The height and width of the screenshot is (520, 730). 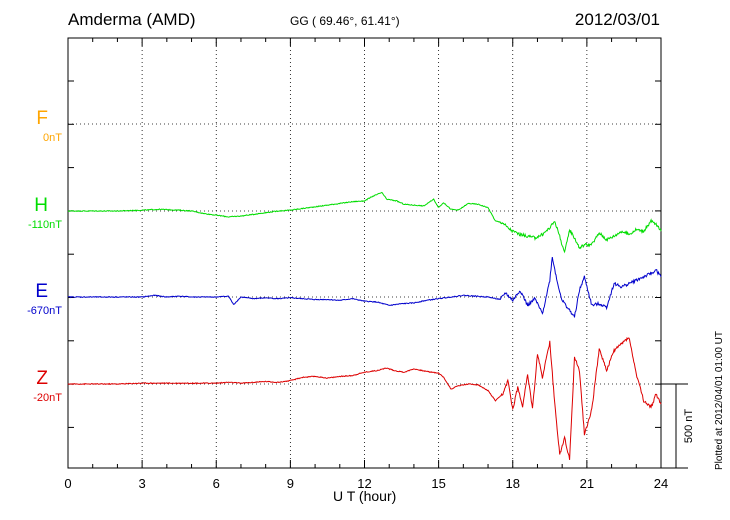 I want to click on station-title: Amderma (AMD), so click(x=132, y=19).